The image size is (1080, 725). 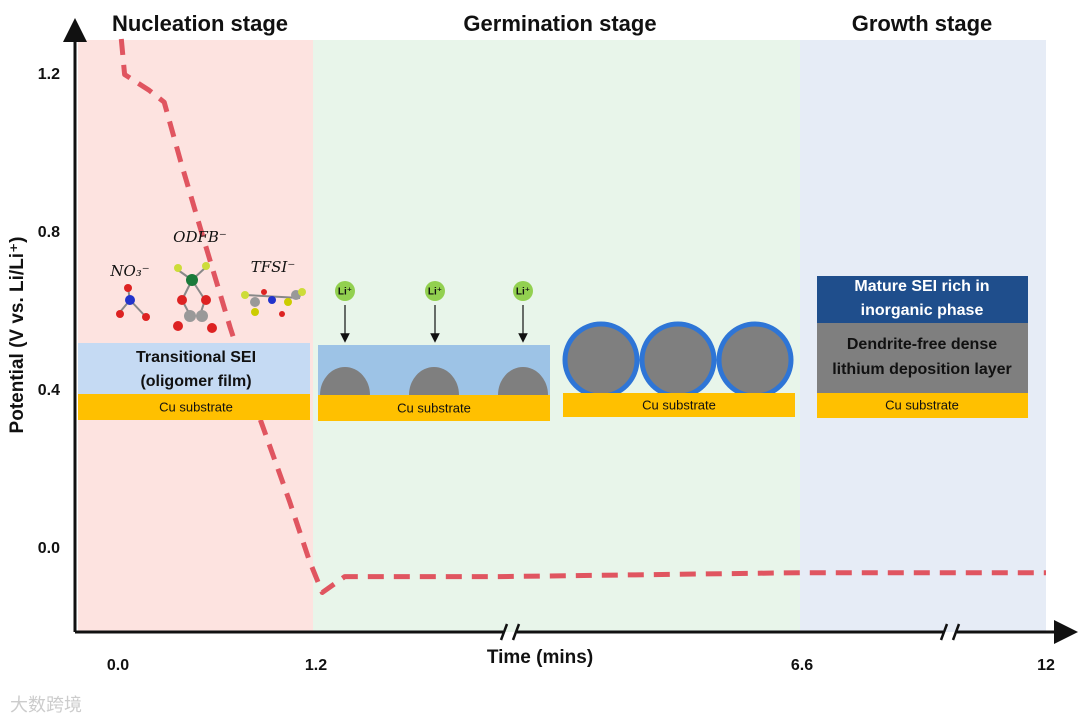 What do you see at coordinates (129, 271) in the screenshot?
I see `ion-label: NO₃⁻` at bounding box center [129, 271].